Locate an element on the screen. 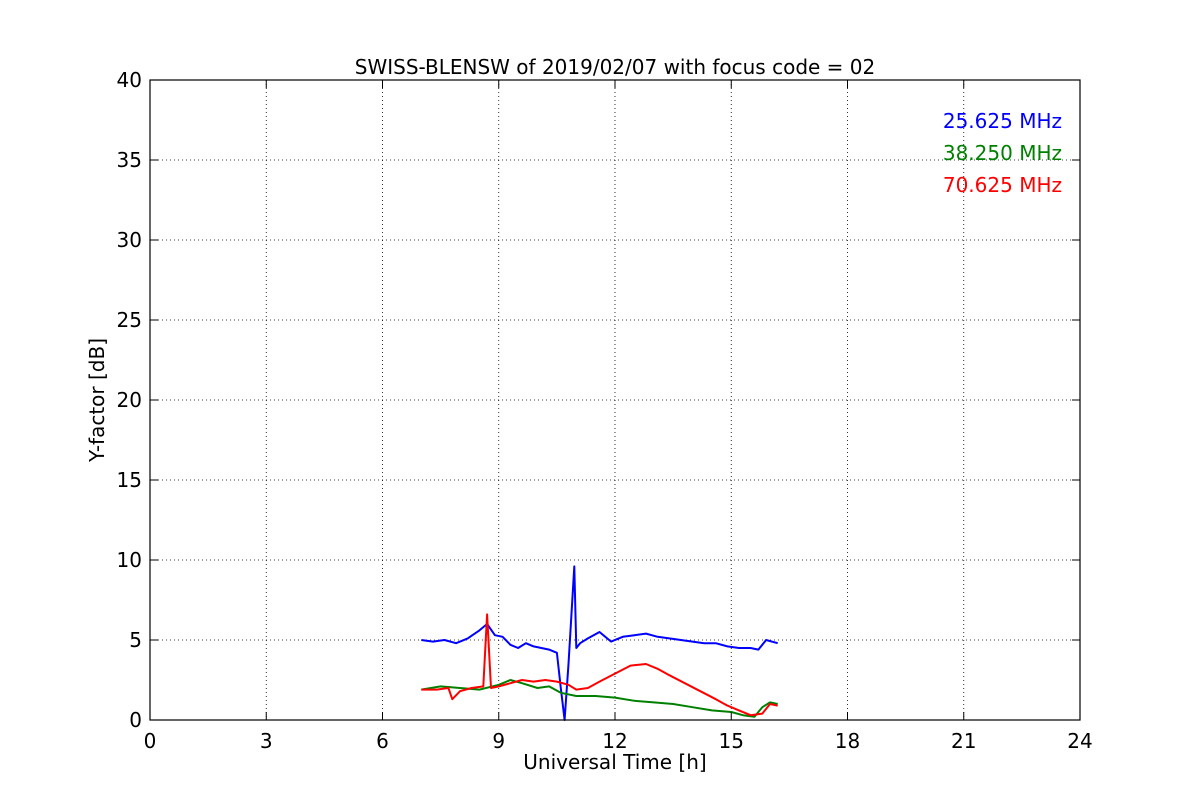  x-tick-label: 9 is located at coordinates (498, 741).